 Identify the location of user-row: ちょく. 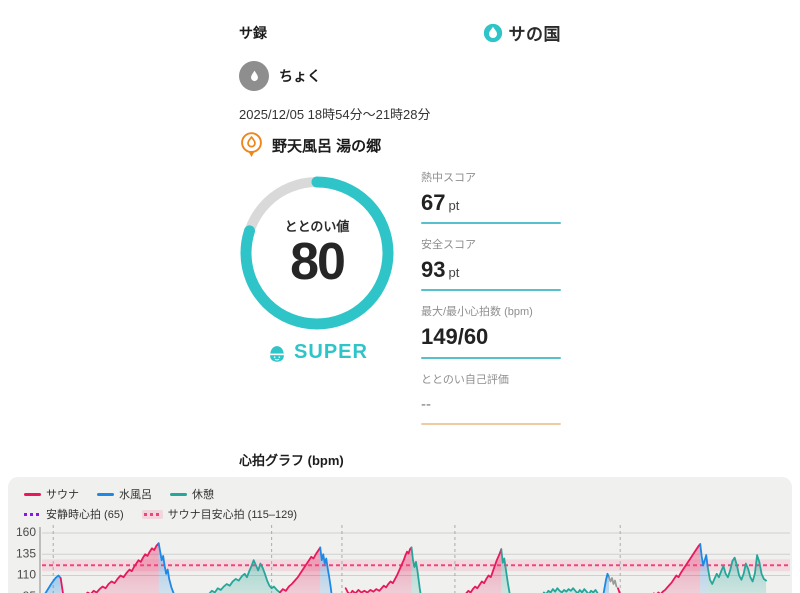
(400, 76).